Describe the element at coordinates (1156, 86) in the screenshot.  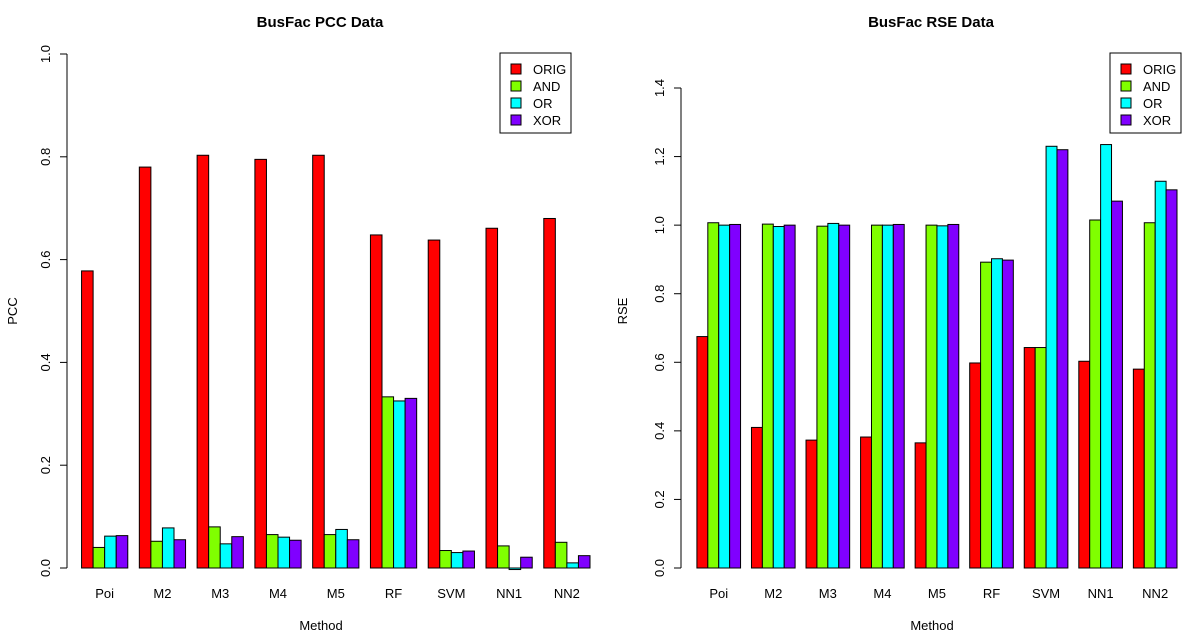
I see `rse-legend-label-and: AND` at that location.